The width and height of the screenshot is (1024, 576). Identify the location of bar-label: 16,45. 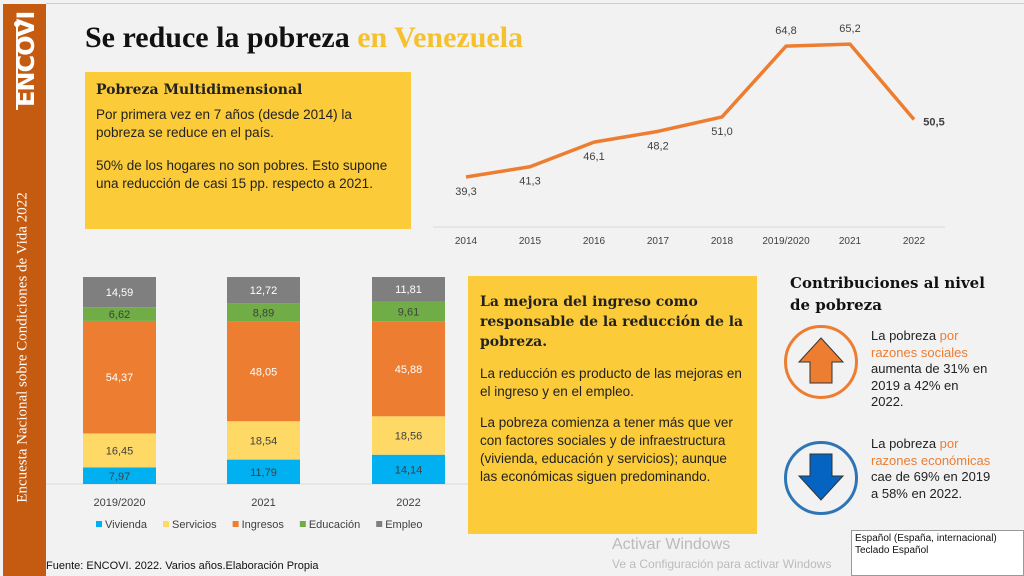
(120, 451).